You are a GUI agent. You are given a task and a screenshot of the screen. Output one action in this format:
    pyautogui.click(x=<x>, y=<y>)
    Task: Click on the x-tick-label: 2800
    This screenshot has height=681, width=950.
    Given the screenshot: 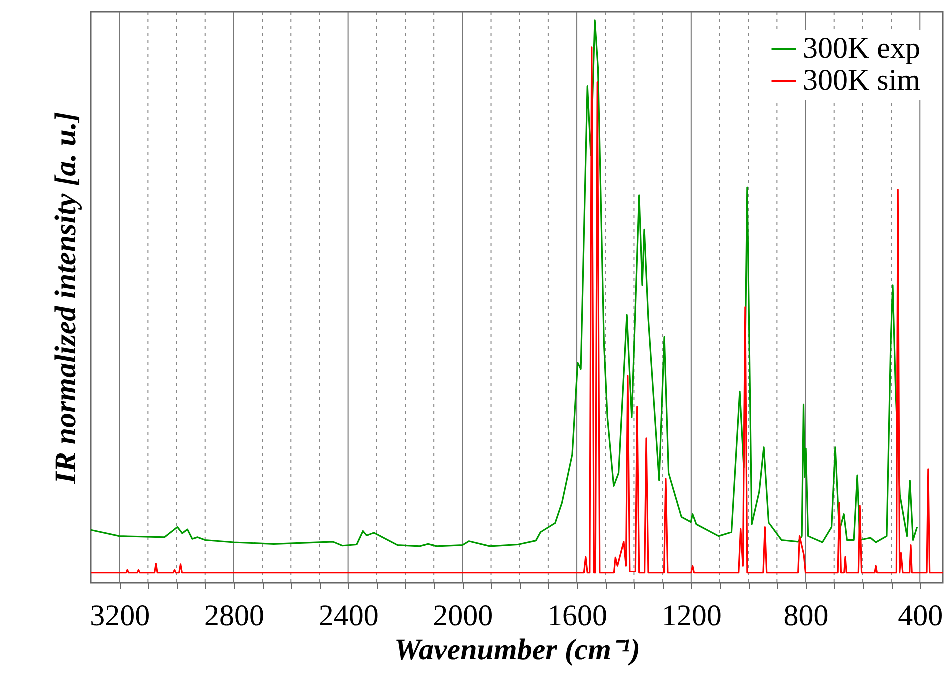 What is the action you would take?
    pyautogui.click(x=234, y=616)
    